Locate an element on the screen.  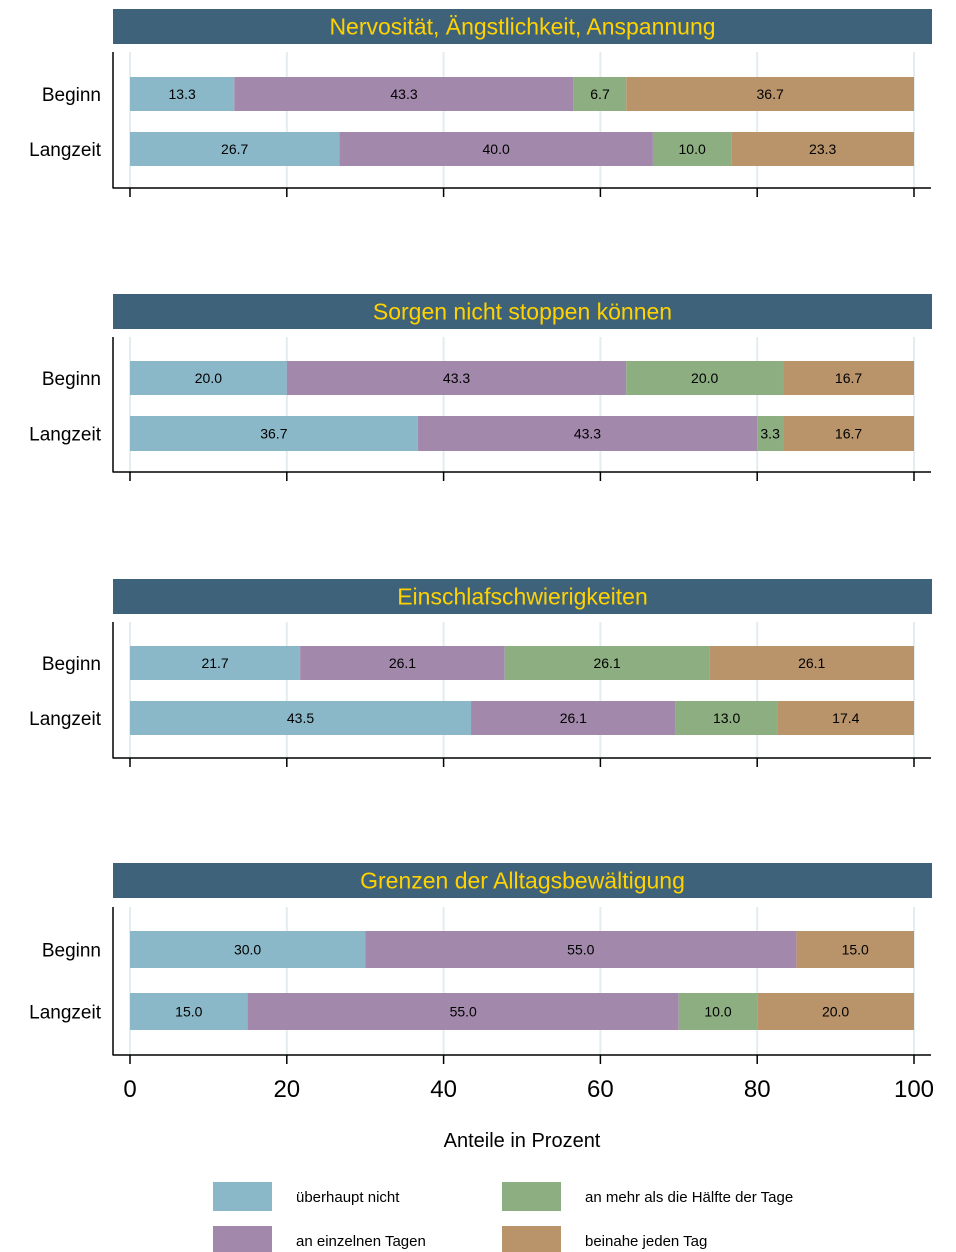
x-axis: 0 20 40 60 80 100 Anteile in Prozent is located at coordinates (528, 1114).